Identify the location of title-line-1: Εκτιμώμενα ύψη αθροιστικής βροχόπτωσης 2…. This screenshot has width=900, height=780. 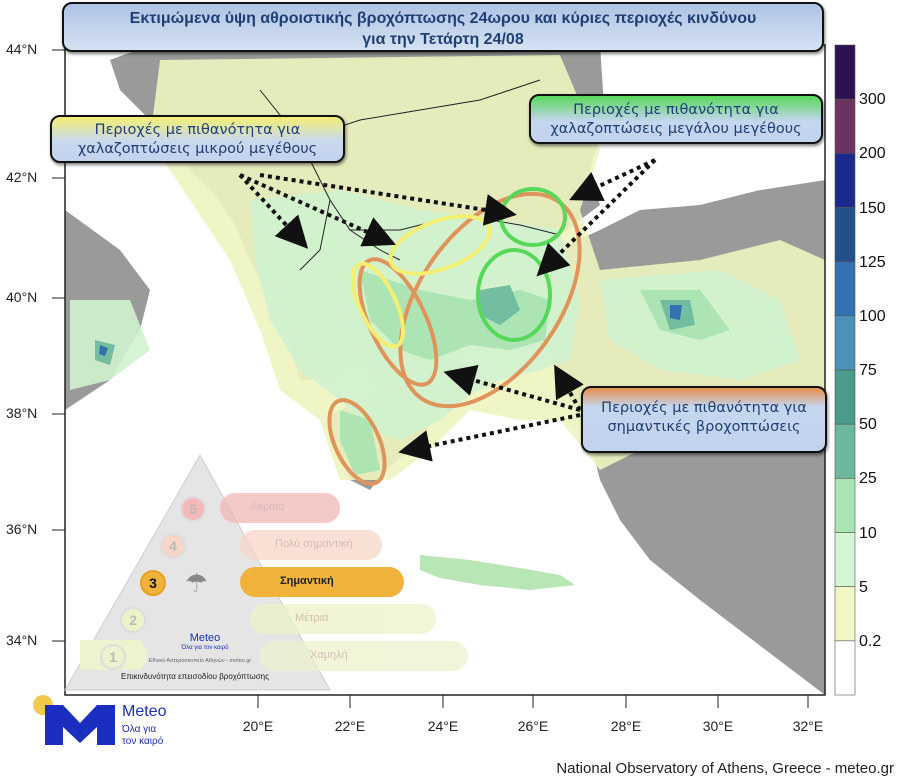
(443, 18).